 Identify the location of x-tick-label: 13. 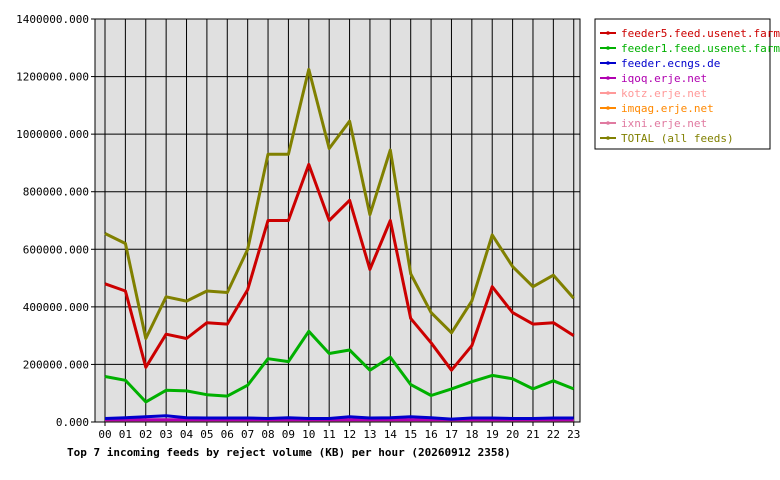
(369, 434).